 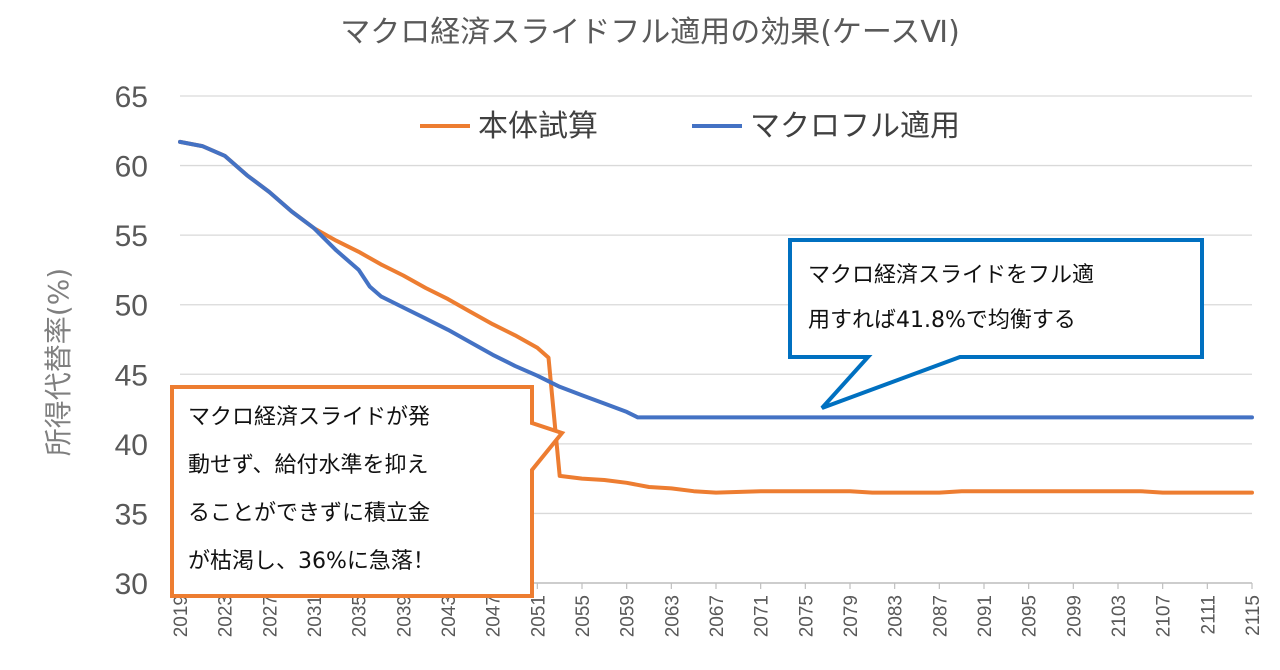 What do you see at coordinates (58, 362) in the screenshot?
I see `y-axis-label: 所得代替率(%)` at bounding box center [58, 362].